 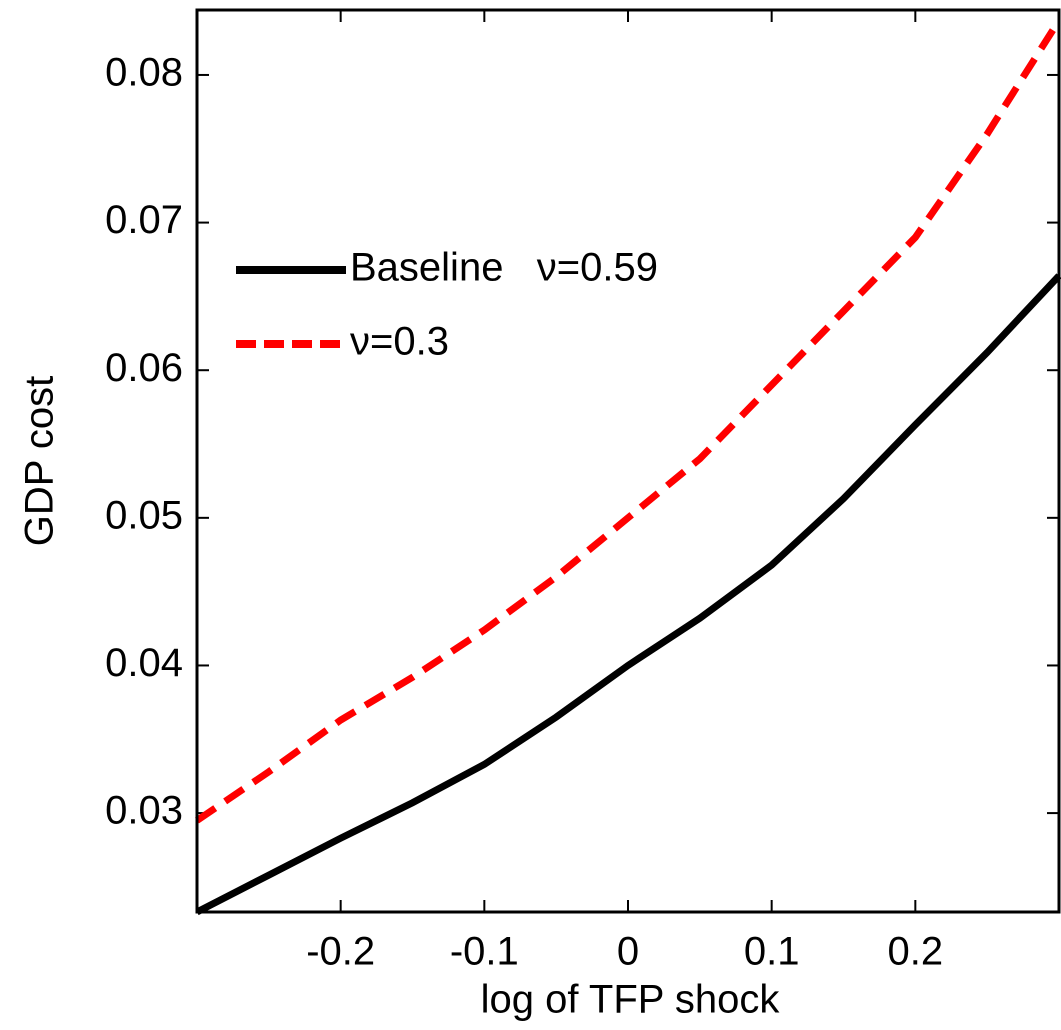 I want to click on y-tick-label: 0.07, so click(x=144, y=220).